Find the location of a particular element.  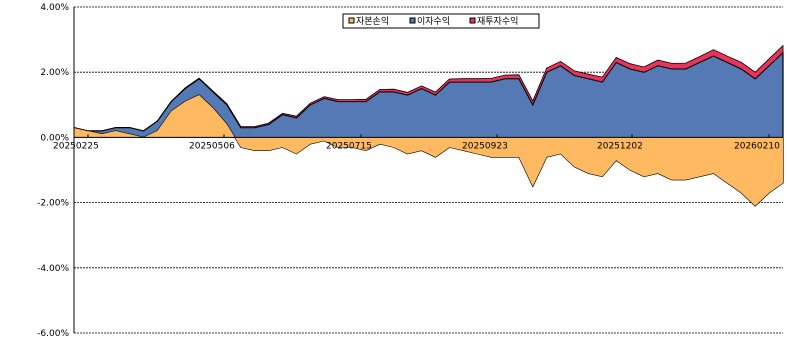

x-tick-label: 20251202 is located at coordinates (620, 146).